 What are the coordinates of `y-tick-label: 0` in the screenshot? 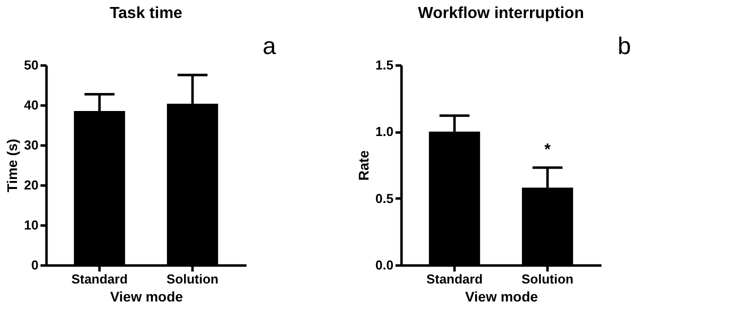 It's located at (34, 265).